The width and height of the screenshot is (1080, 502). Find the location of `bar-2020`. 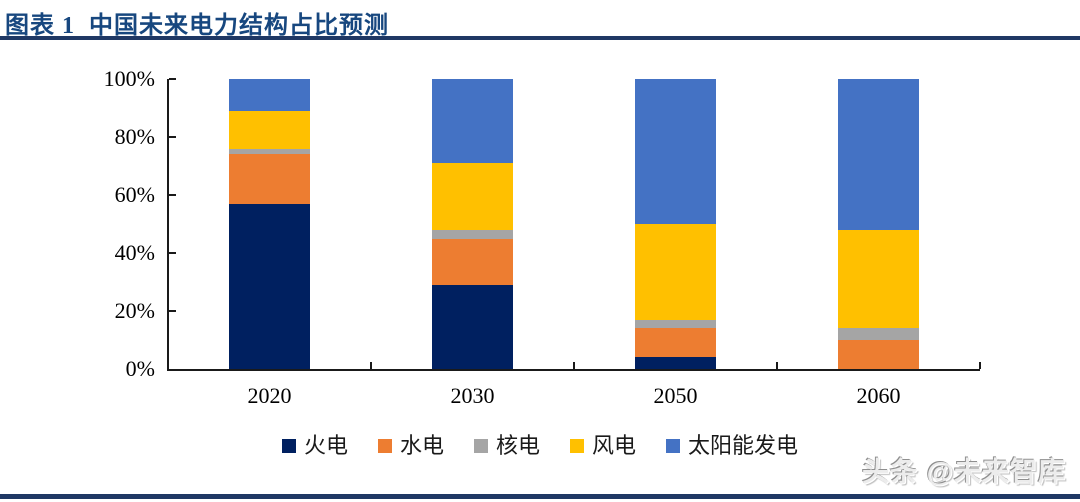

bar-2020 is located at coordinates (269, 224).